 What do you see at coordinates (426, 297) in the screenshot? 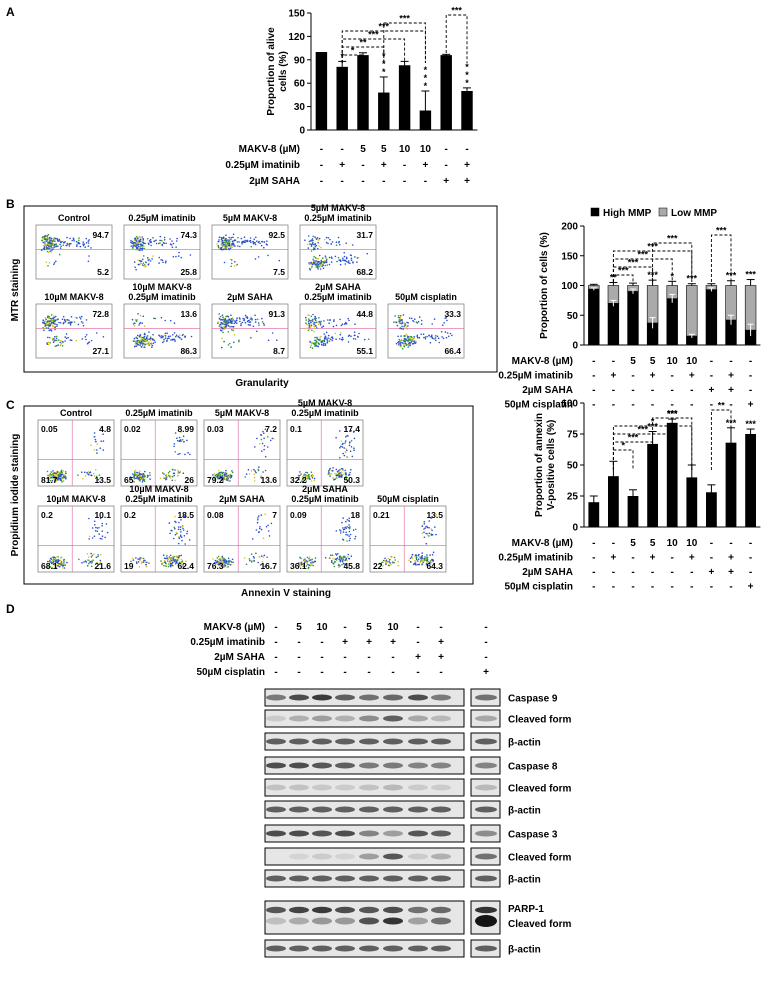
I see `plot-title: 50µM cisplatin` at bounding box center [426, 297].